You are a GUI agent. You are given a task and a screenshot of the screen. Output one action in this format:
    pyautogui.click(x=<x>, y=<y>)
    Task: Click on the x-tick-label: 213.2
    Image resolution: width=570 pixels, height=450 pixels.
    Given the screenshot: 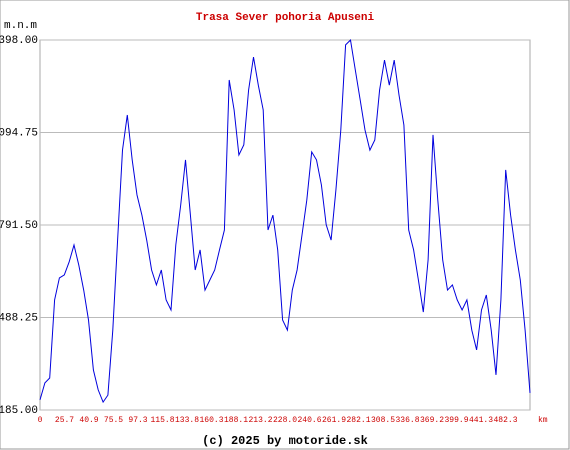 What is the action you would take?
    pyautogui.click(x=260, y=420)
    